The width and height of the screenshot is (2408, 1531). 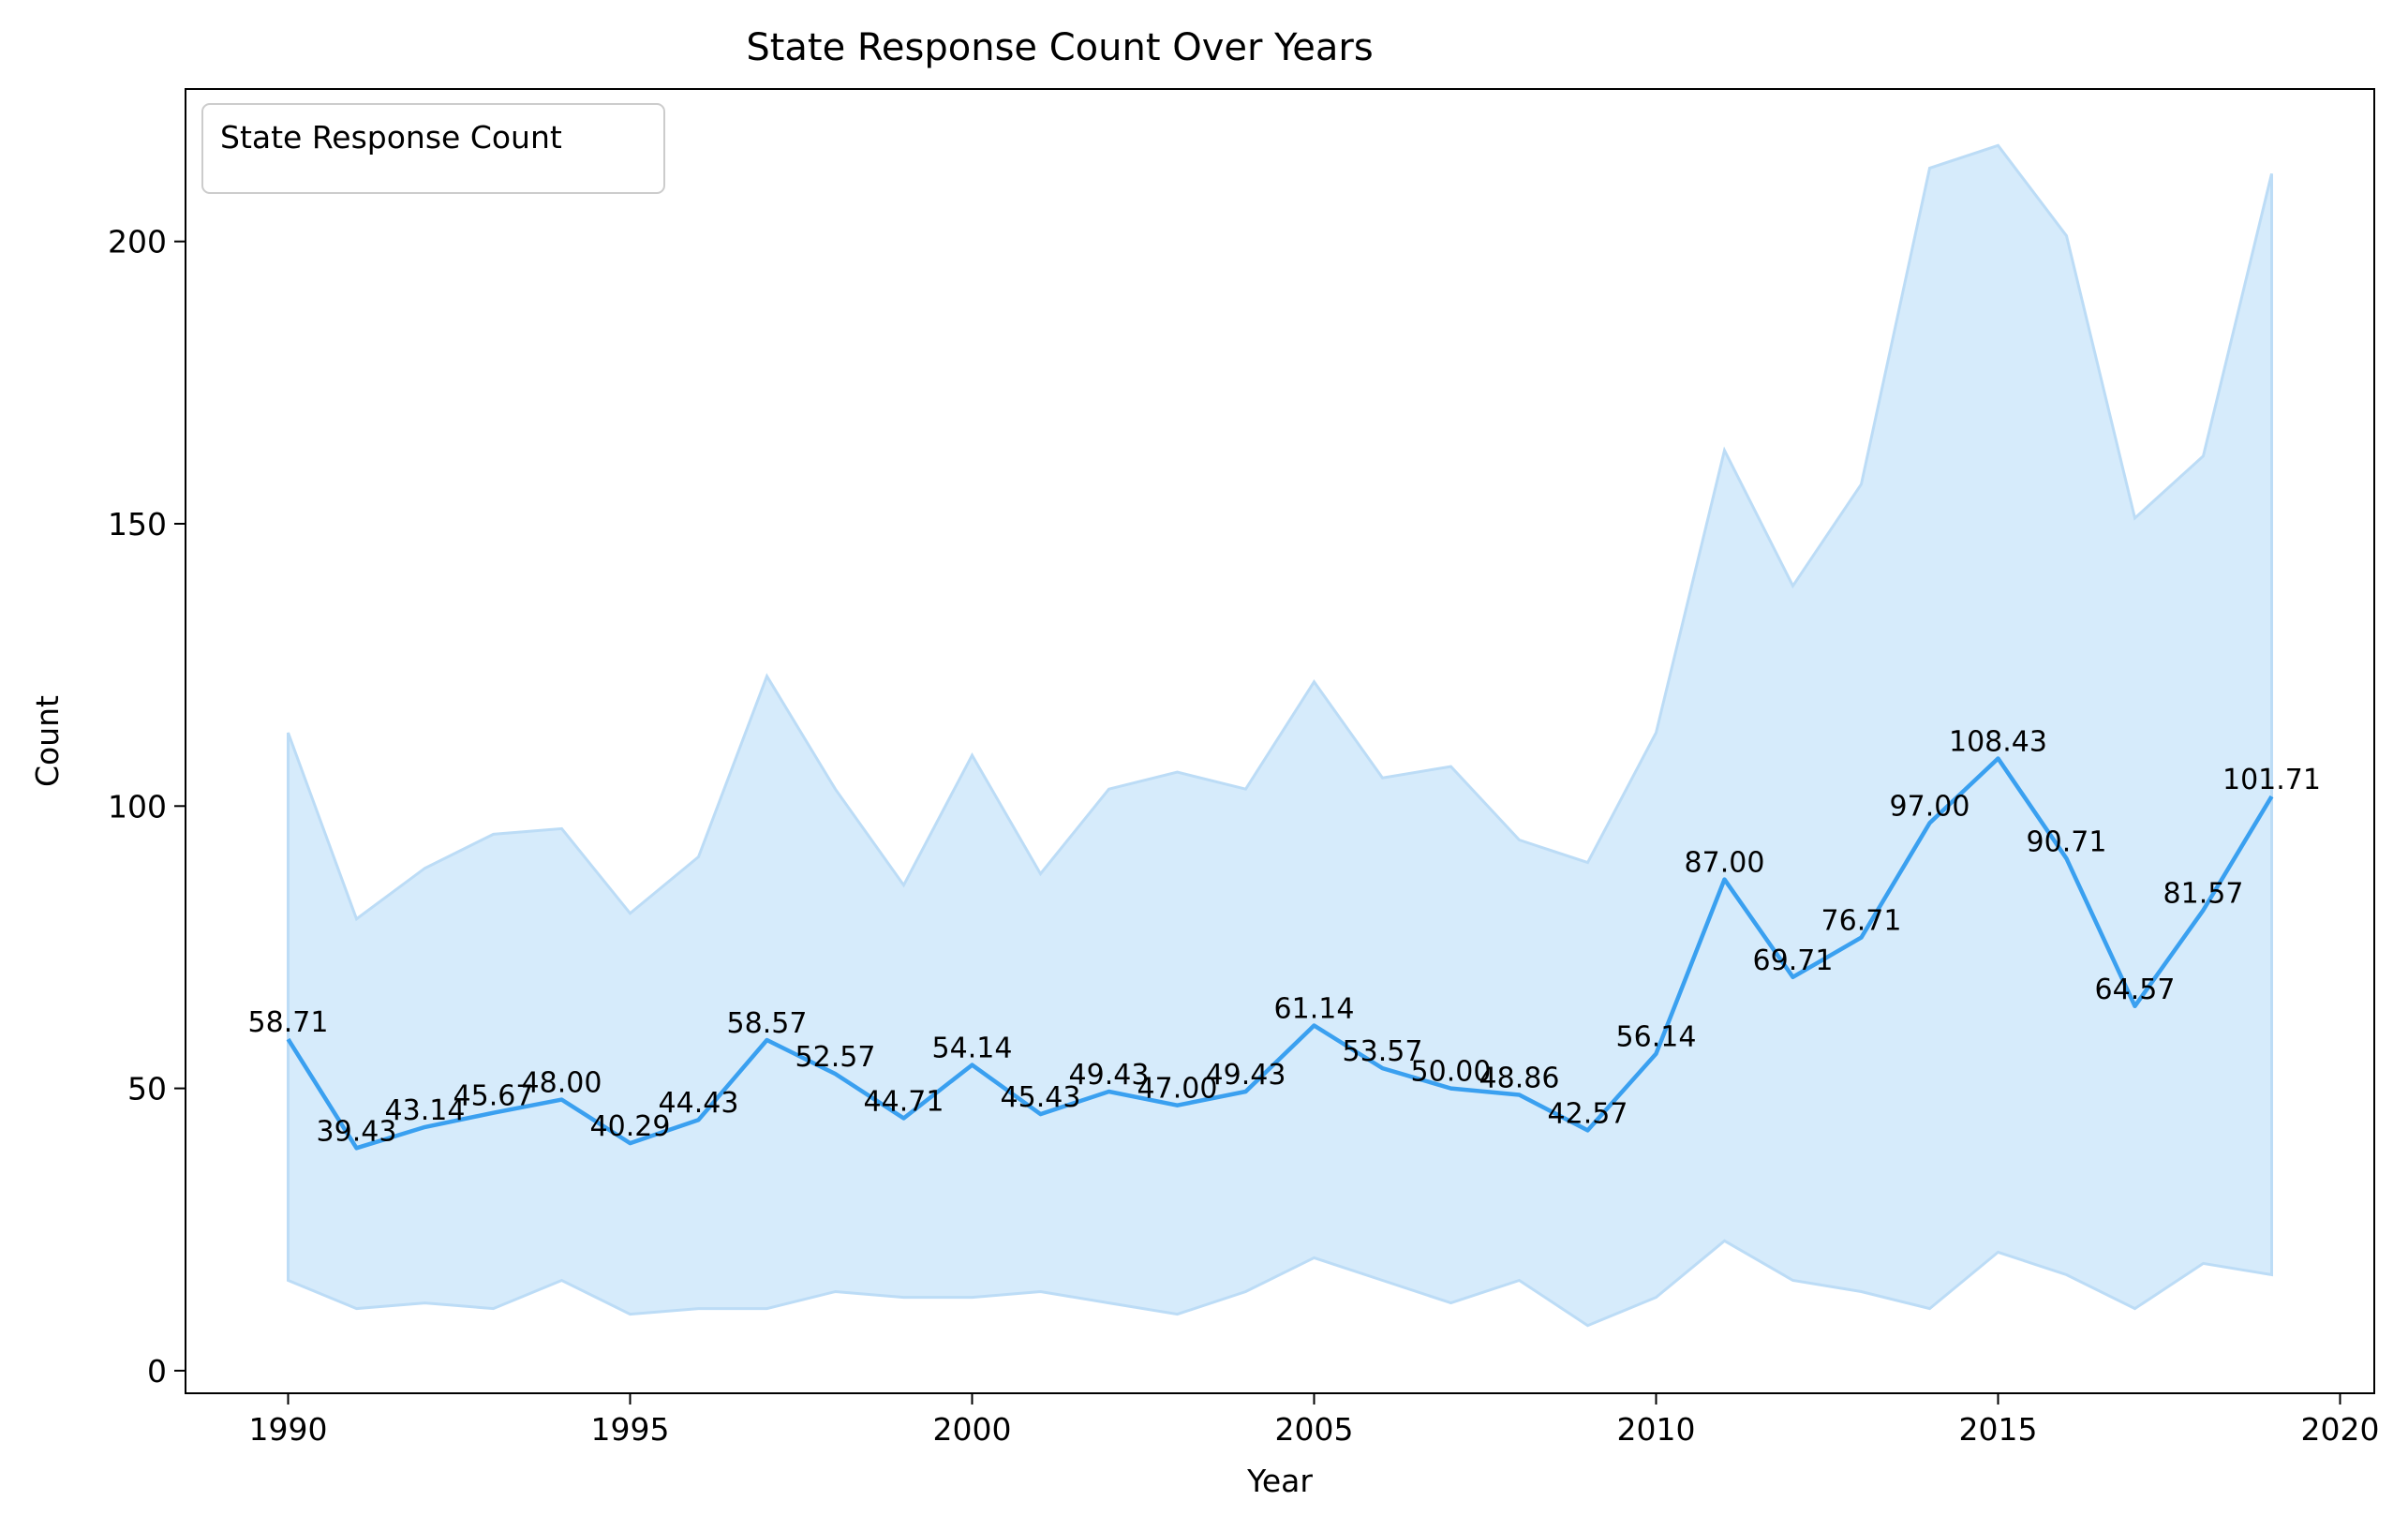 What do you see at coordinates (835, 1057) in the screenshot?
I see `data-label: 52.57` at bounding box center [835, 1057].